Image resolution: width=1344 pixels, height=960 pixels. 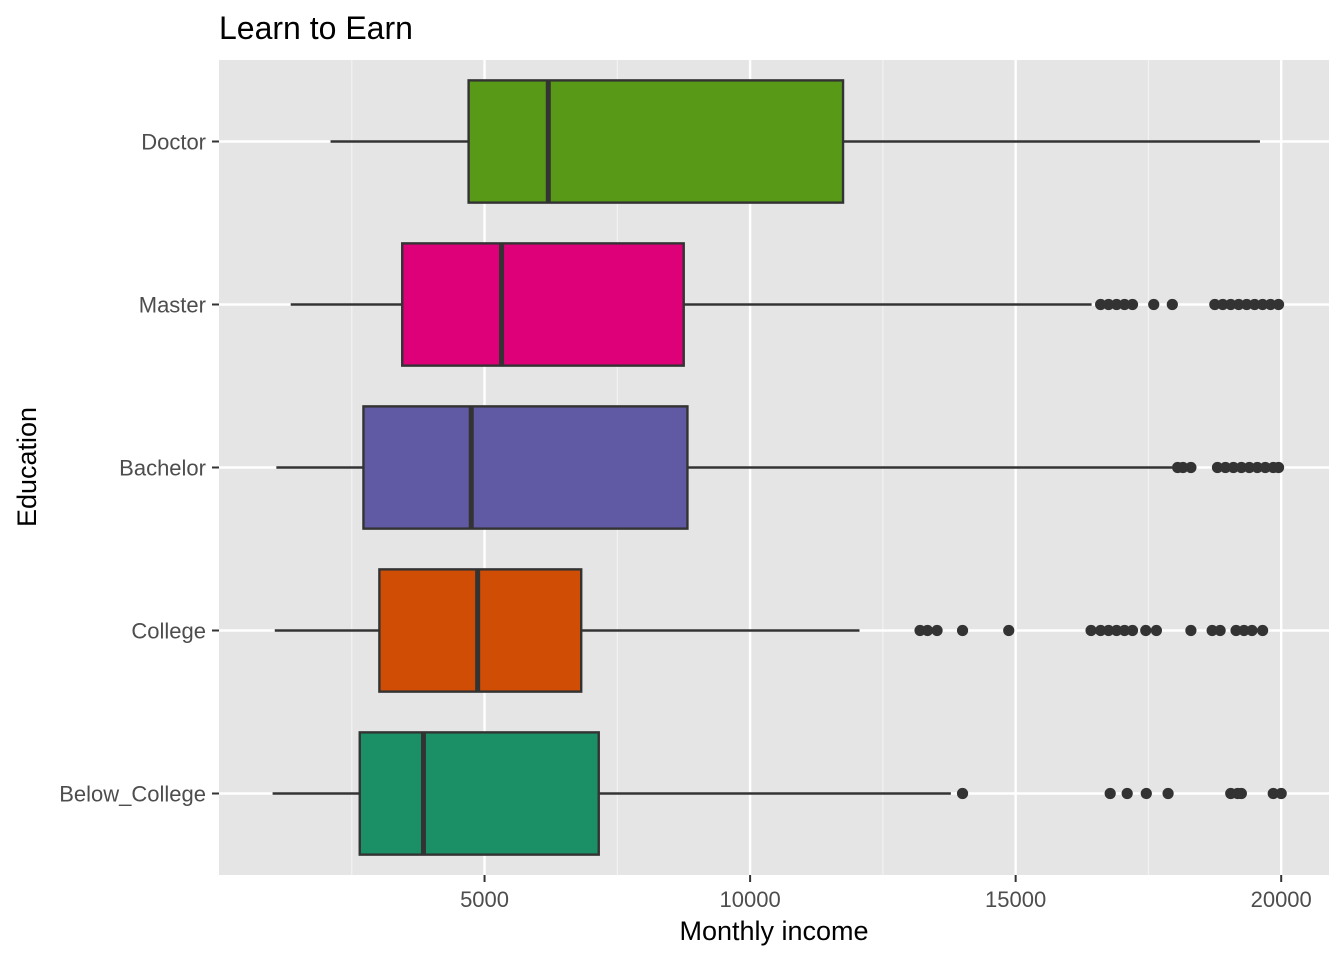 What do you see at coordinates (691, 304) in the screenshot?
I see `box-master` at bounding box center [691, 304].